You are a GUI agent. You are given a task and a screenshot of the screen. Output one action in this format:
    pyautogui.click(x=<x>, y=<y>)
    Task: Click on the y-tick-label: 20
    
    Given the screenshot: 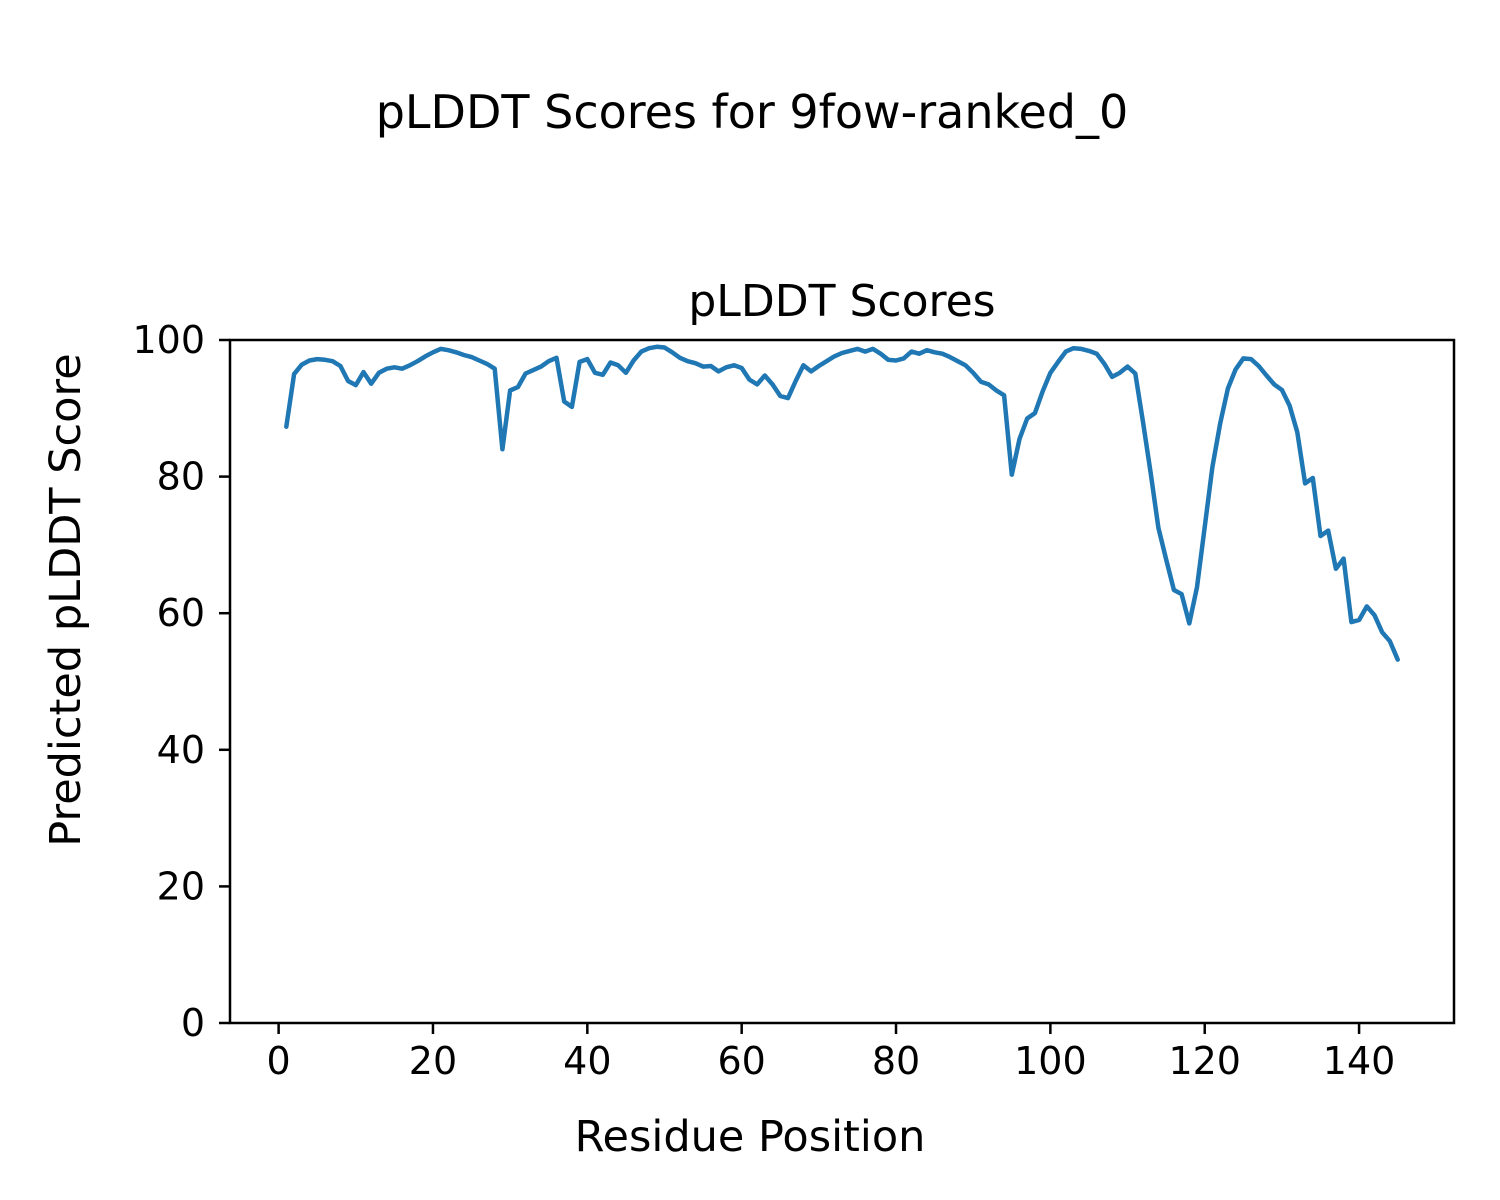 What is the action you would take?
    pyautogui.click(x=181, y=886)
    